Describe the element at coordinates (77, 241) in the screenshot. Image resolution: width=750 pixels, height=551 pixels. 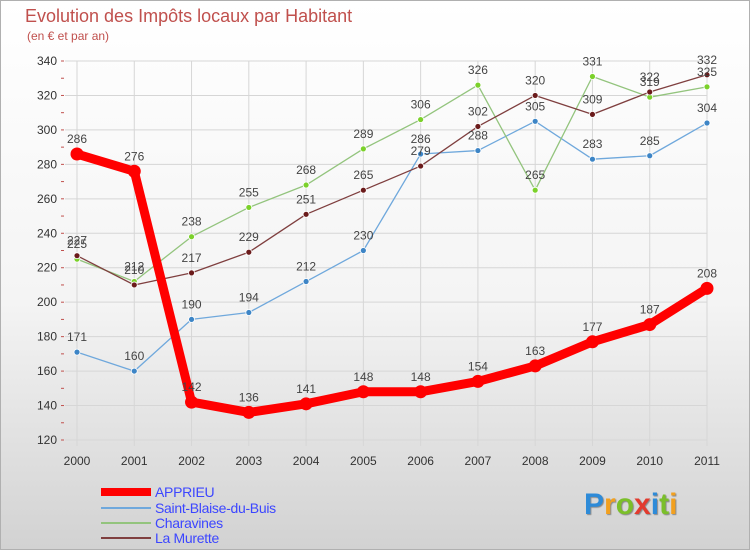
I see `data-label: 227` at that location.